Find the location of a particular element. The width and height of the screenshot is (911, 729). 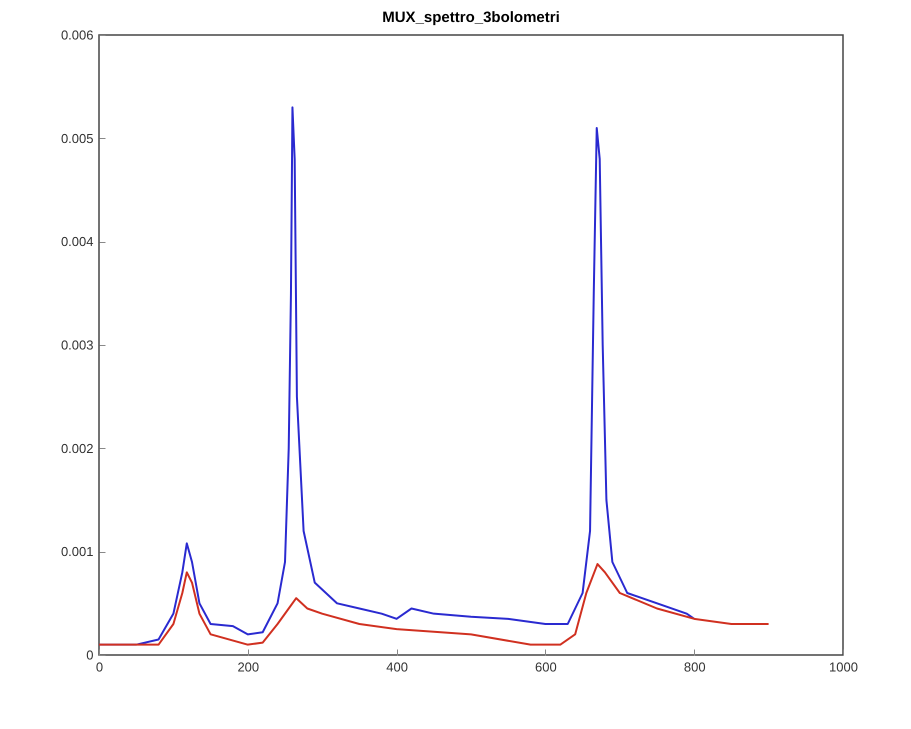

x-tick-label: 400 is located at coordinates (397, 667).